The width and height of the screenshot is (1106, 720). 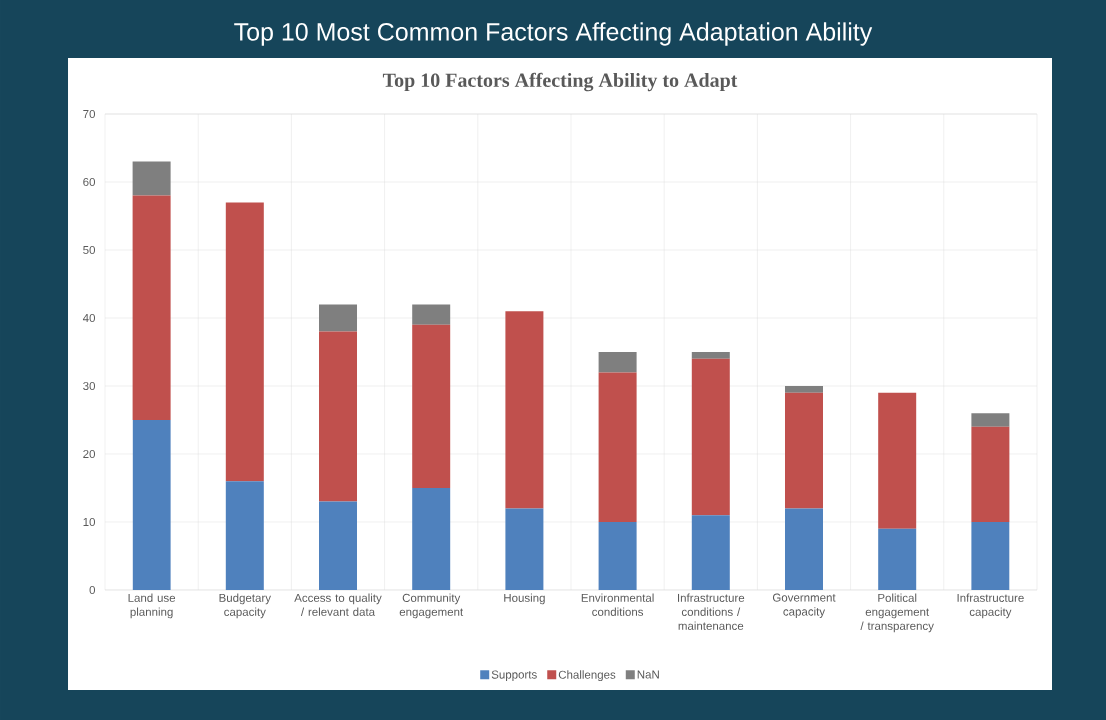 I want to click on x-tick-label: Government capacity, so click(x=804, y=605).